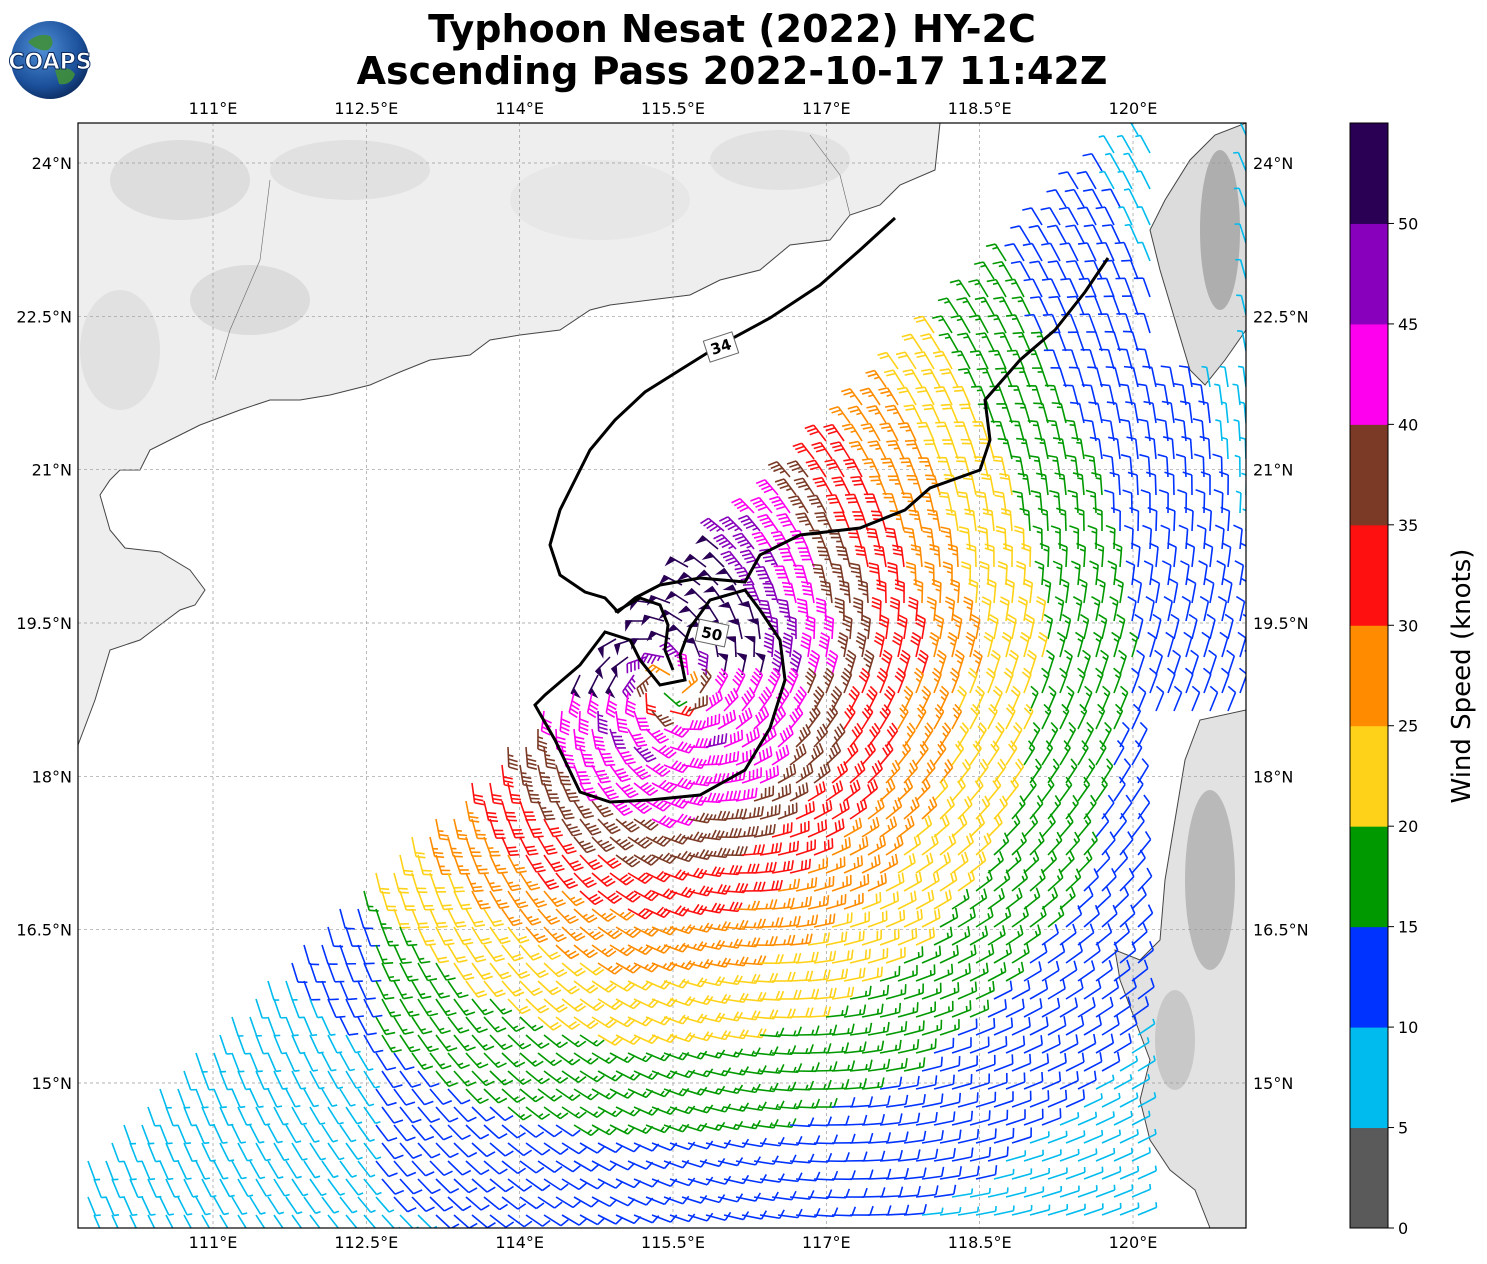 The height and width of the screenshot is (1264, 1487). I want to click on latitude-ticks-left: 24°N 22.5°N 21°N 19.5°N 18°N 16.5°N 15°N, so click(44, 623).